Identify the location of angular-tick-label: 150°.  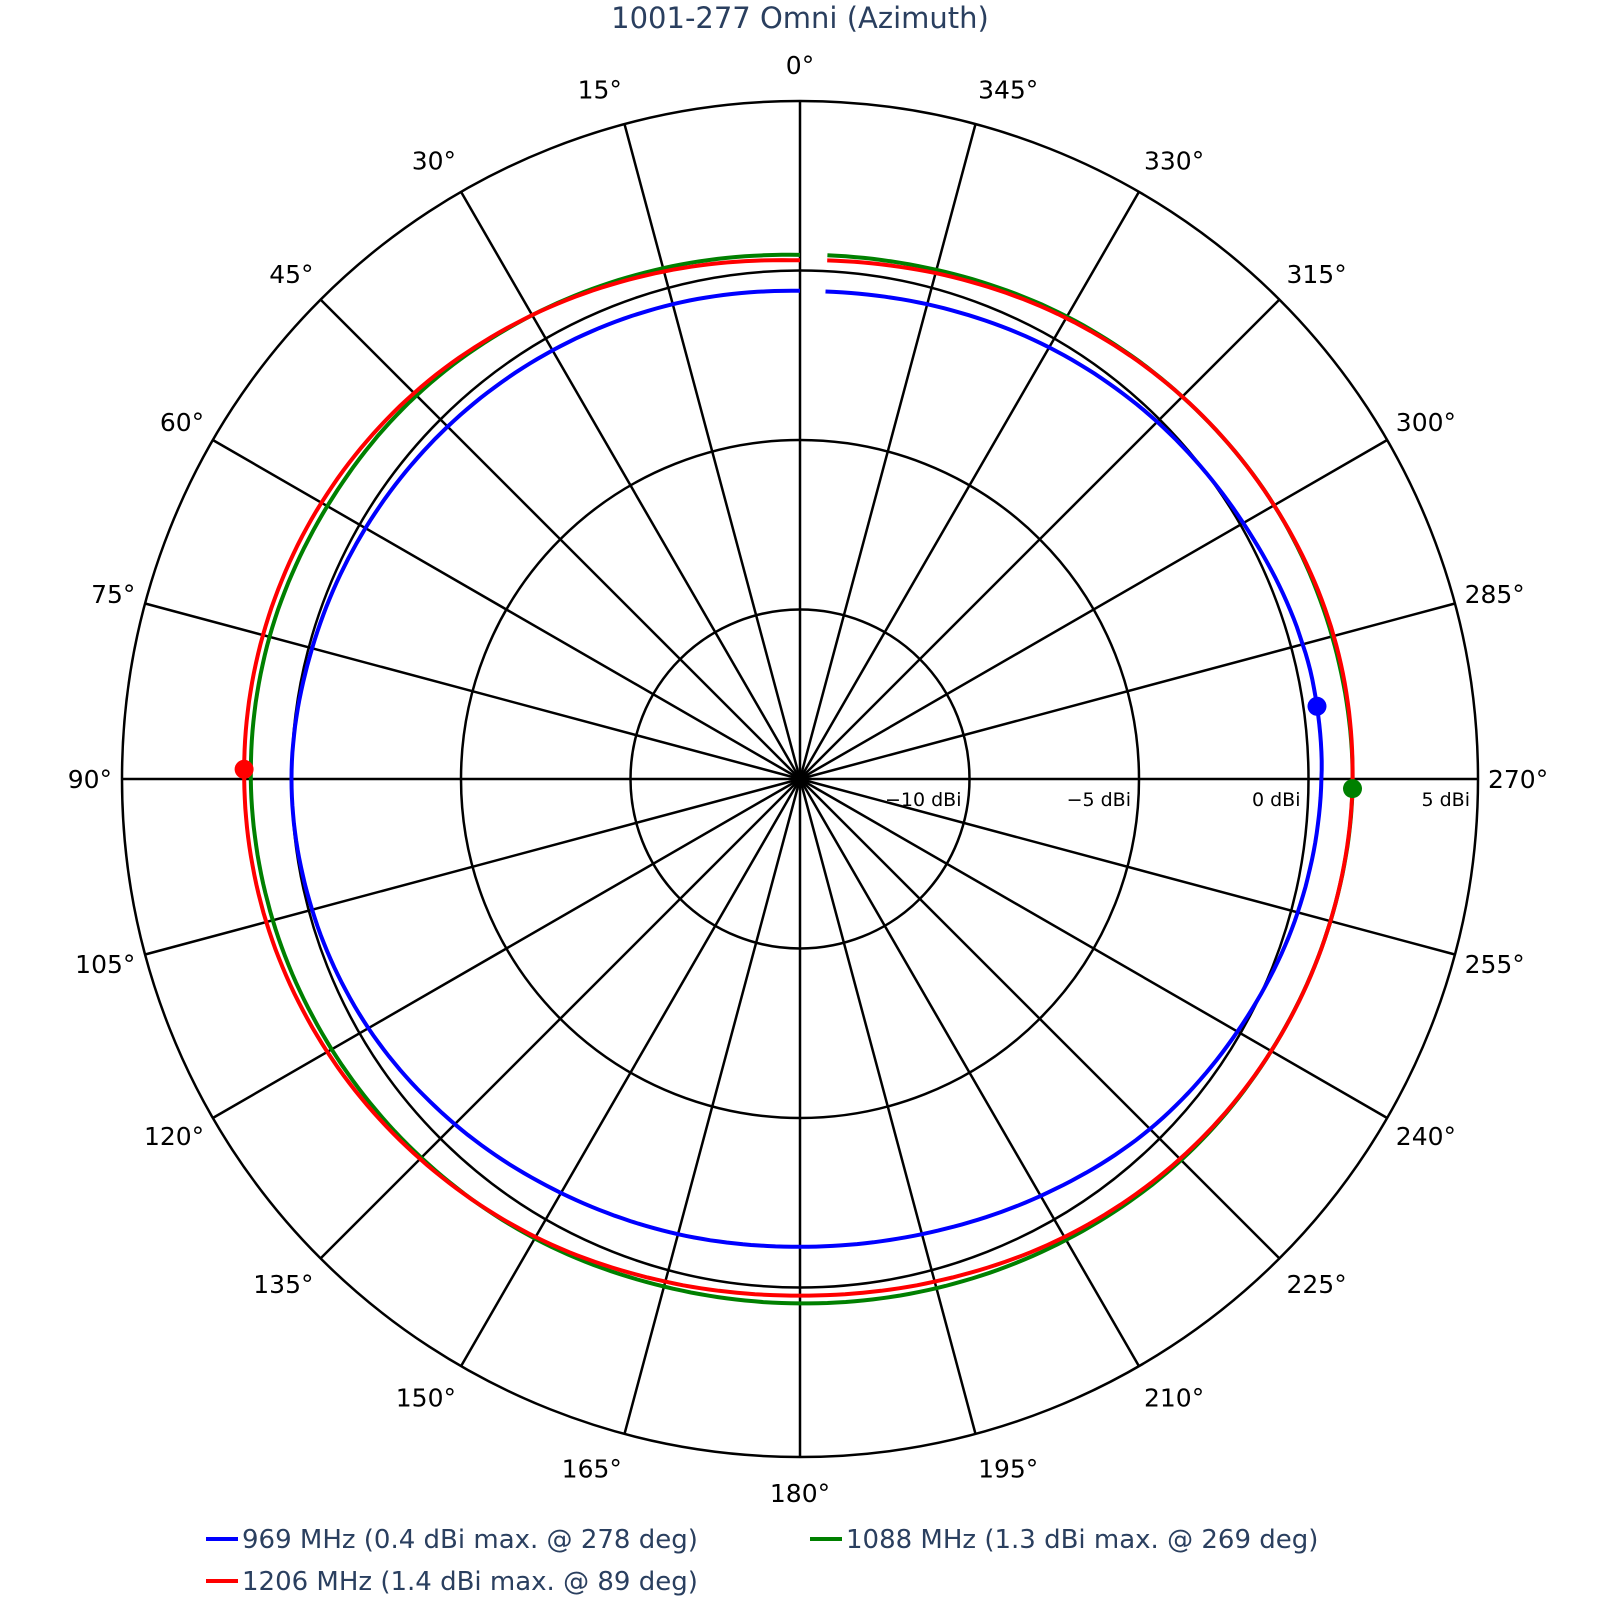
(426, 1397).